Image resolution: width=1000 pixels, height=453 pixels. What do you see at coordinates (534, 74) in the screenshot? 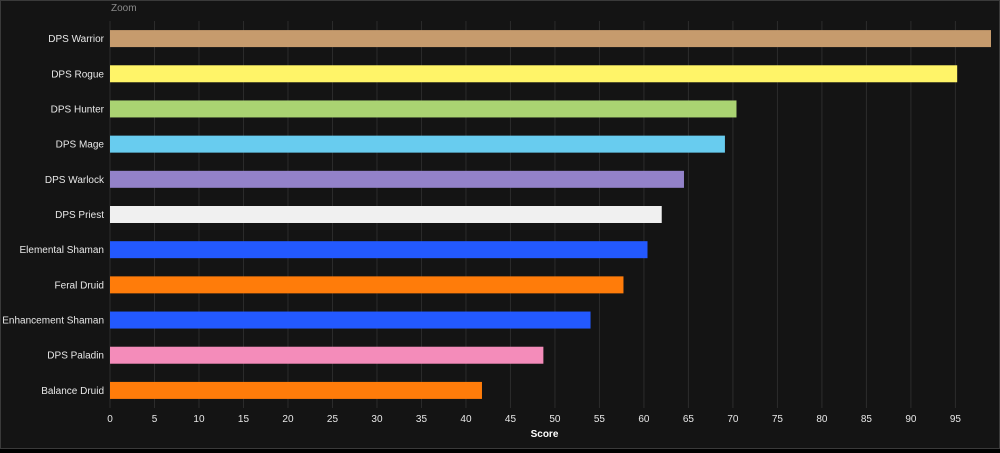
I see `bar-dps-rogue` at bounding box center [534, 74].